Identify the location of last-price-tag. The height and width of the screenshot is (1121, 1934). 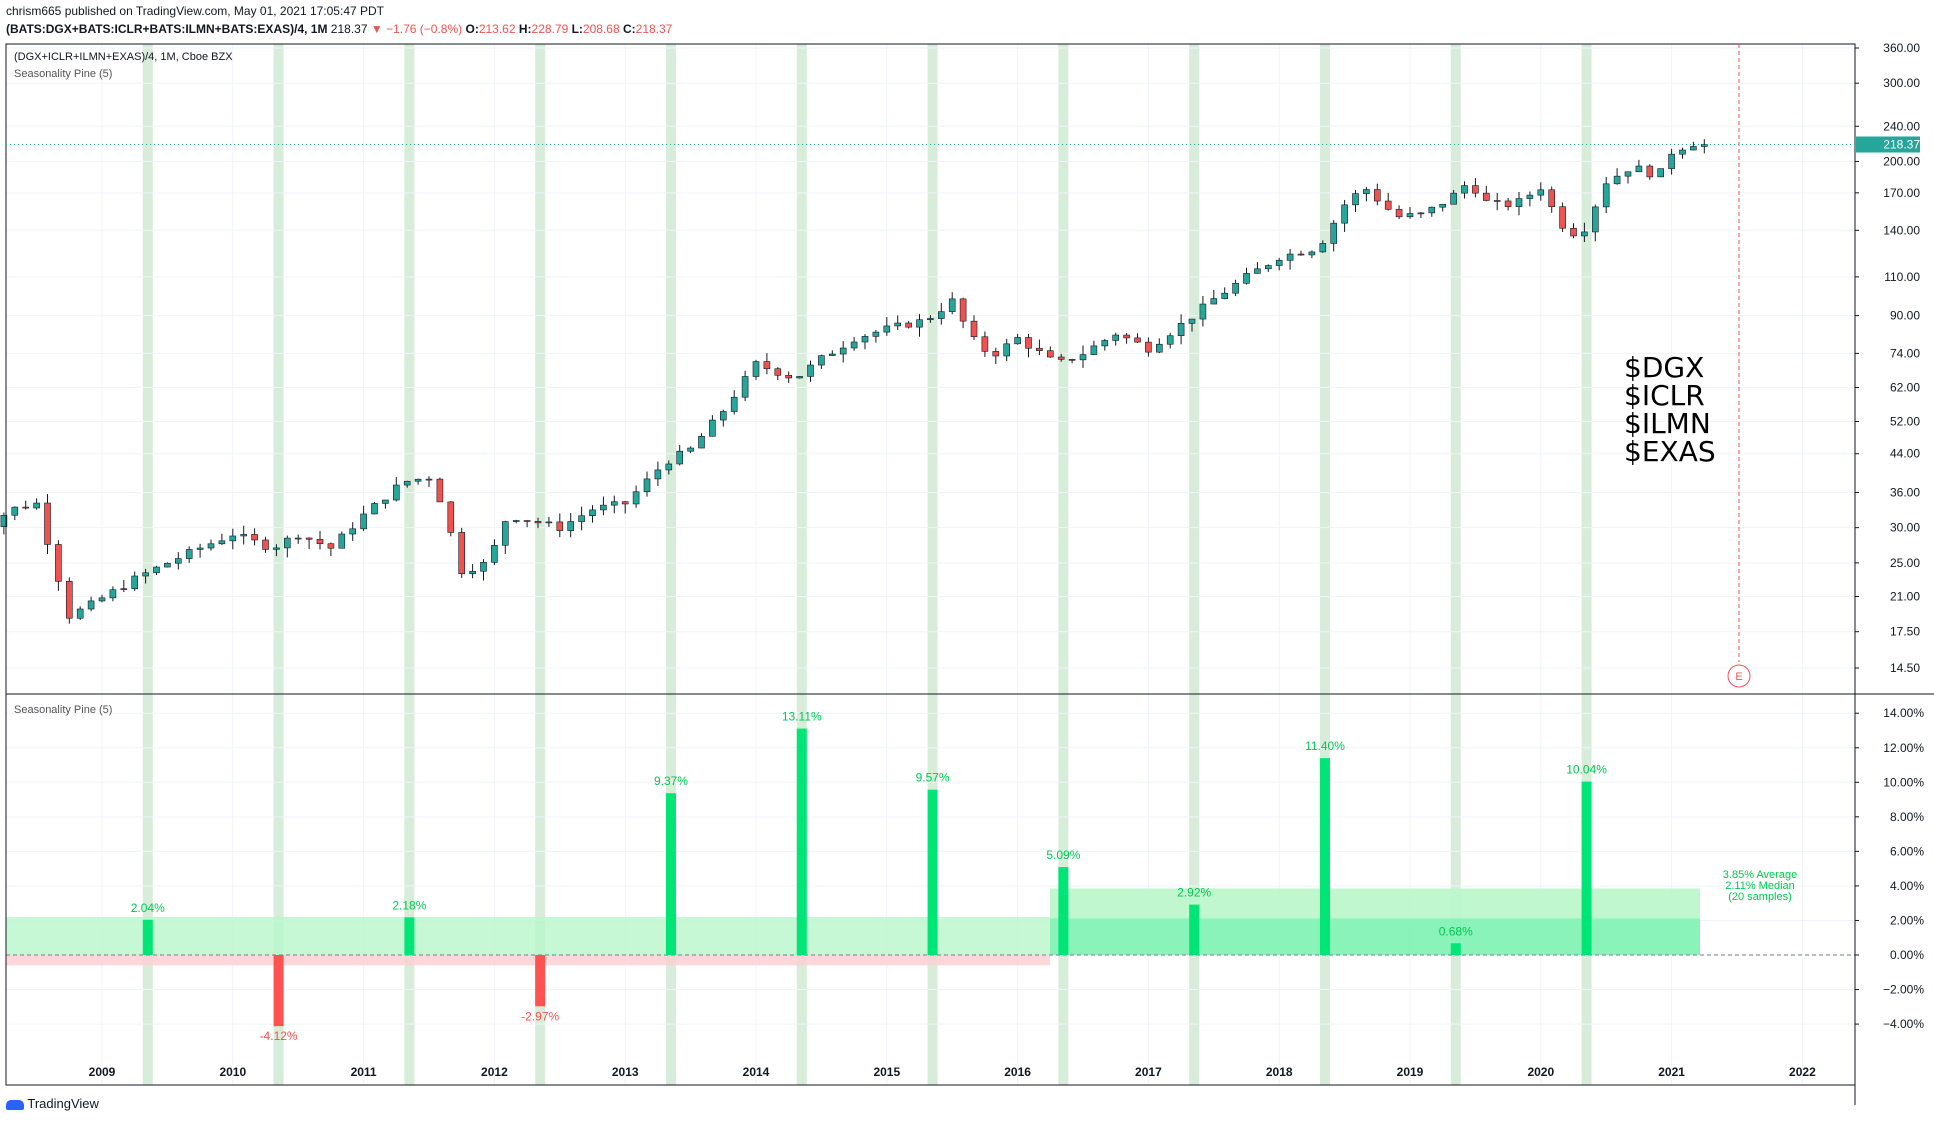
(1888, 144).